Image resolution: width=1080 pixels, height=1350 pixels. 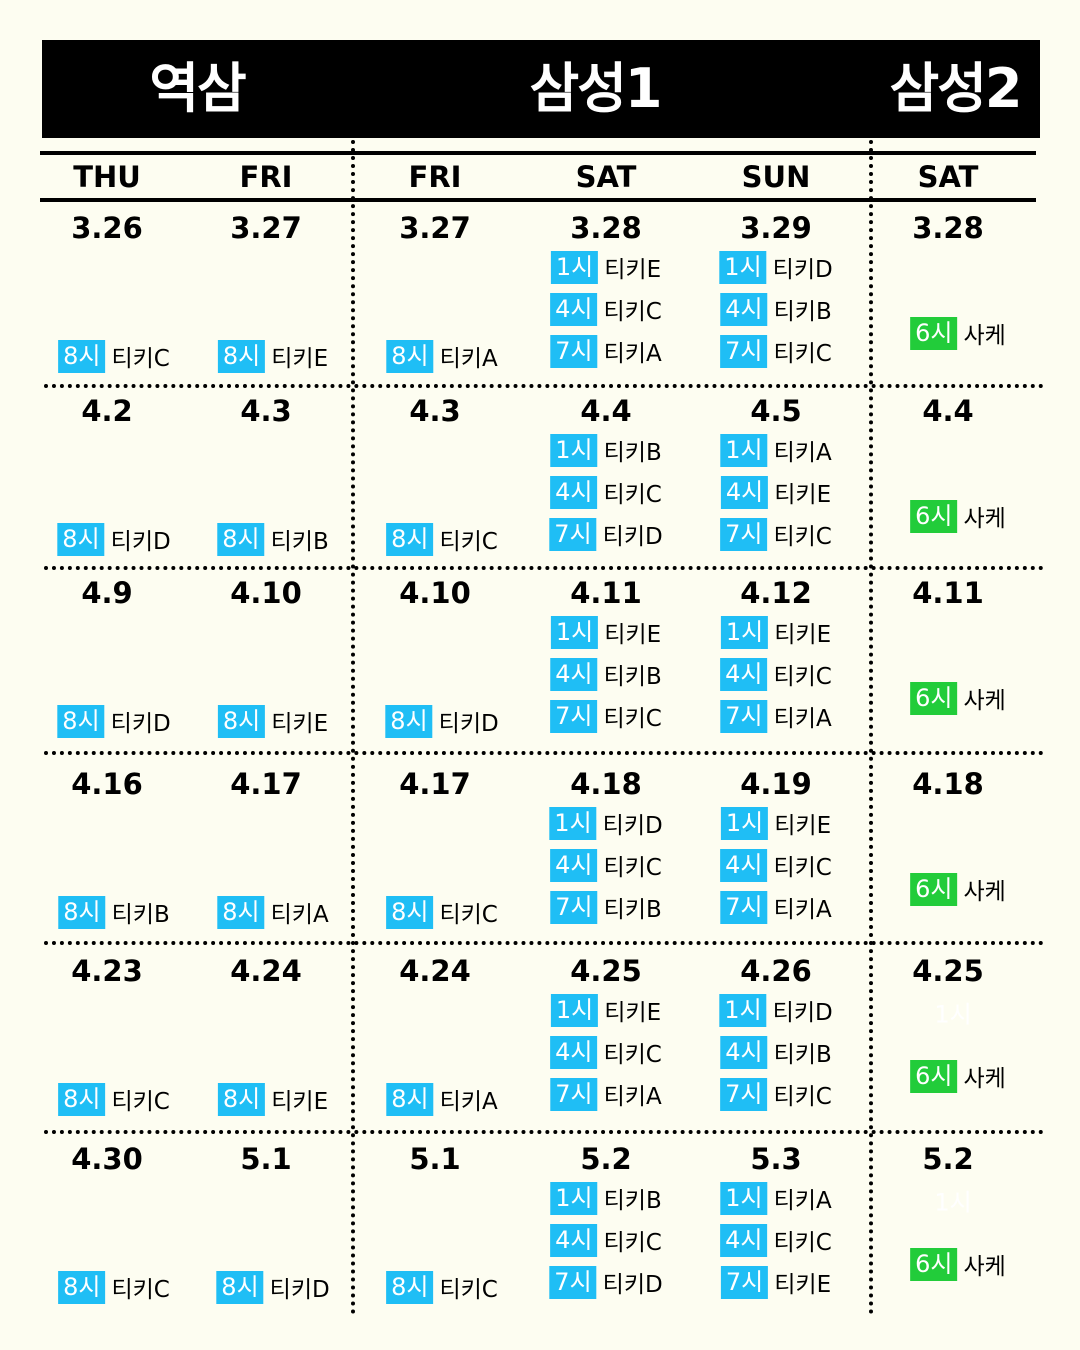 I want to click on header-bottom-line, so click(x=538, y=200).